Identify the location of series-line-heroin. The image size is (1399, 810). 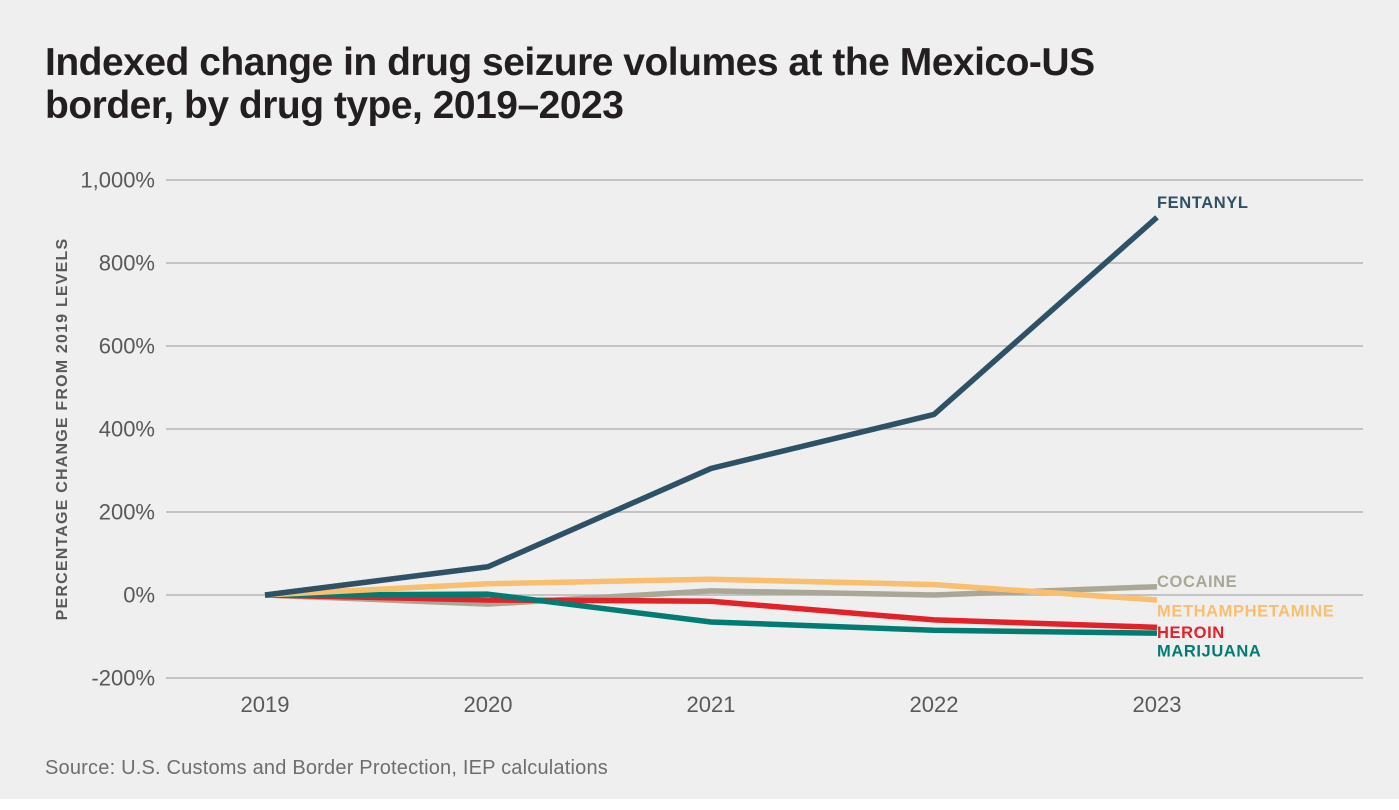
(711, 611).